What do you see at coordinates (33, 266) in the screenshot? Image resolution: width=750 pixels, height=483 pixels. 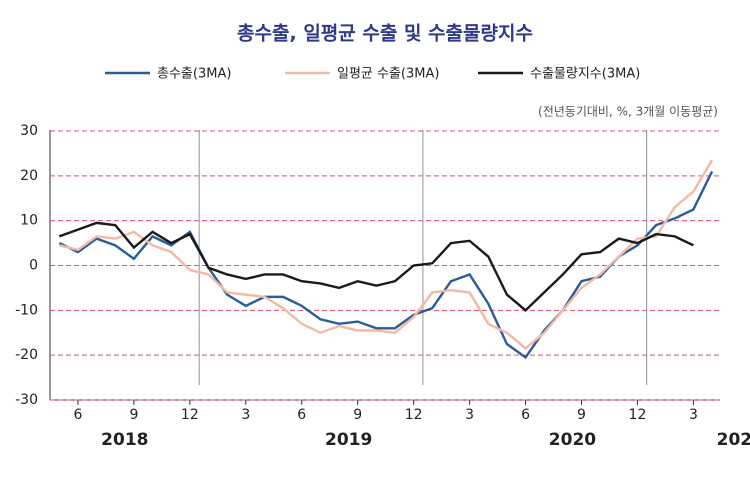 I see `y-tick-label: 0` at bounding box center [33, 266].